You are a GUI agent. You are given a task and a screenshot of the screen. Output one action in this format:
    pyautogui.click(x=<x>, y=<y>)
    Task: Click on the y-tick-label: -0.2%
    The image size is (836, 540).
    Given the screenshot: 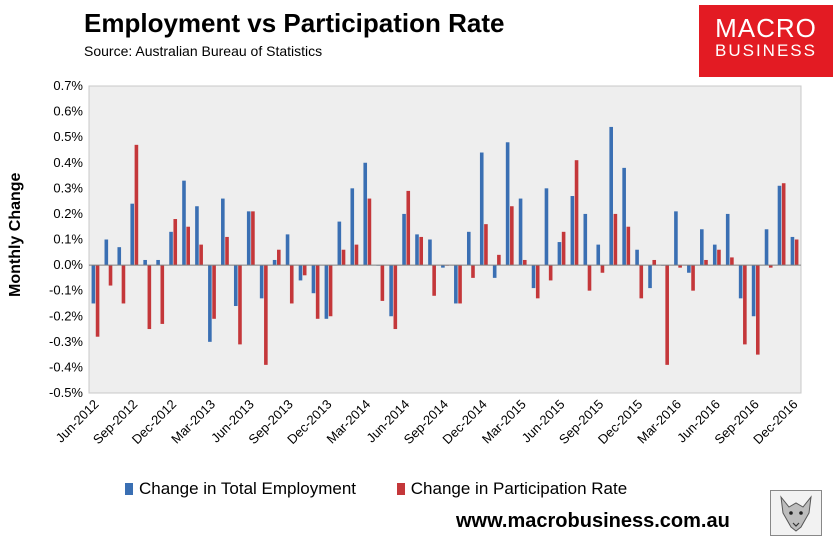 What is the action you would take?
    pyautogui.click(x=66, y=315)
    